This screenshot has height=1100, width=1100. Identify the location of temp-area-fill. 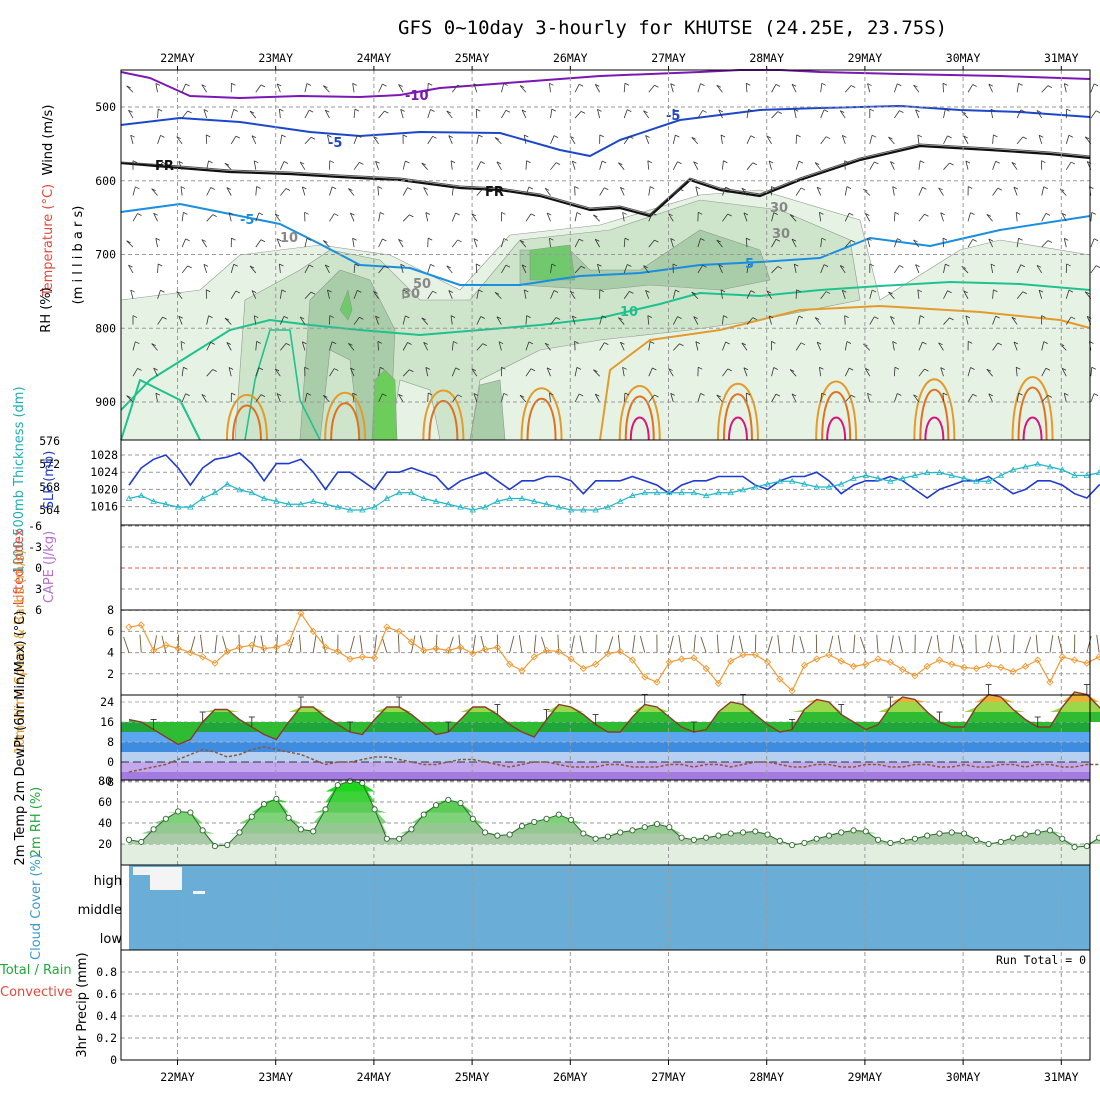
(614, 718).